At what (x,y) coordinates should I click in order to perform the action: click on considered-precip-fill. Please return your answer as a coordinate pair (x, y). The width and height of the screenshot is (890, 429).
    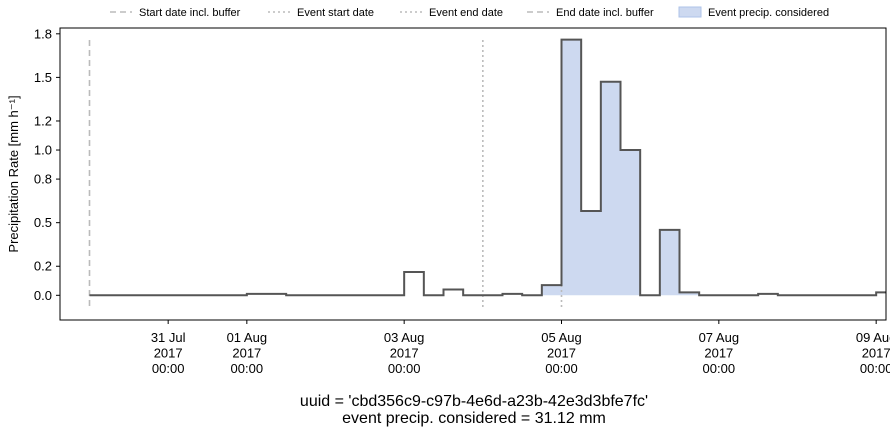
    Looking at the image, I should click on (620, 167).